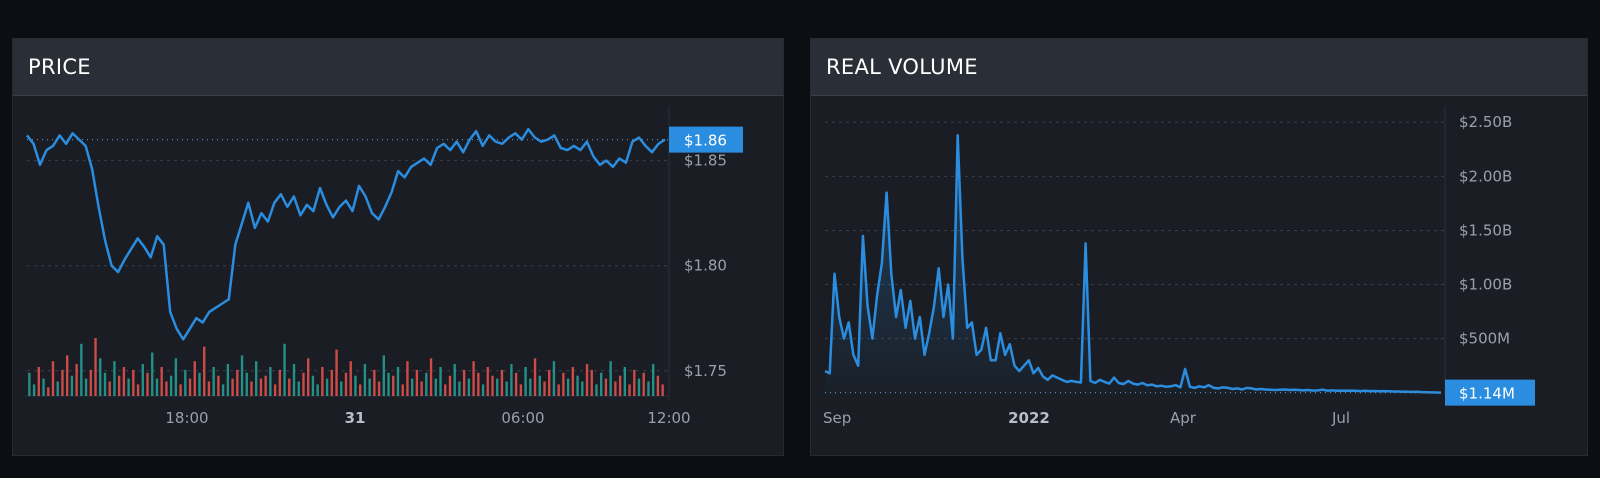 The image size is (1600, 478). I want to click on volume-last-value-badge, so click(1490, 392).